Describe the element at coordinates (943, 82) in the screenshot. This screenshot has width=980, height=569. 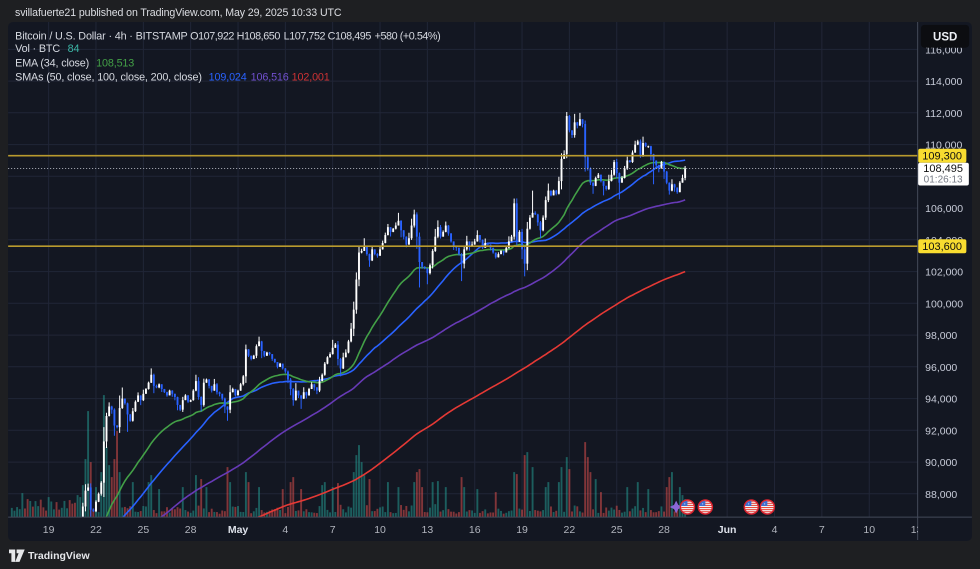
I see `svg-text: 114,000` at that location.